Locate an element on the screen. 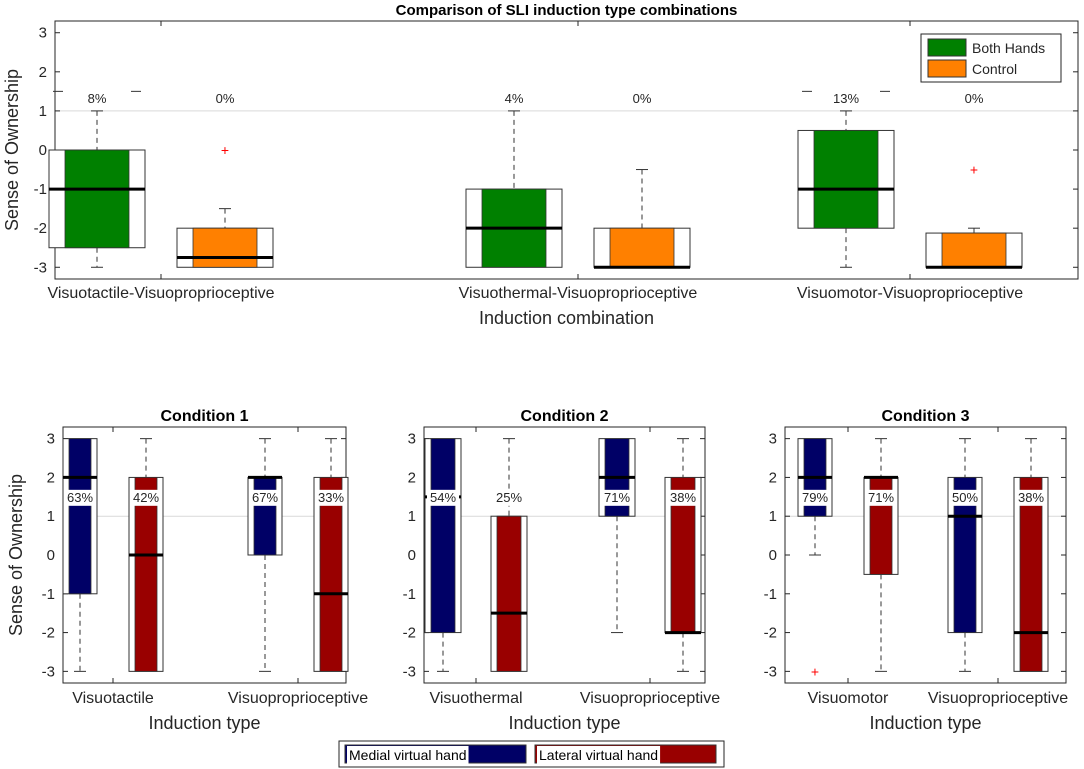  legend-label-lateral: Lateral virtual hand is located at coordinates (598, 755).